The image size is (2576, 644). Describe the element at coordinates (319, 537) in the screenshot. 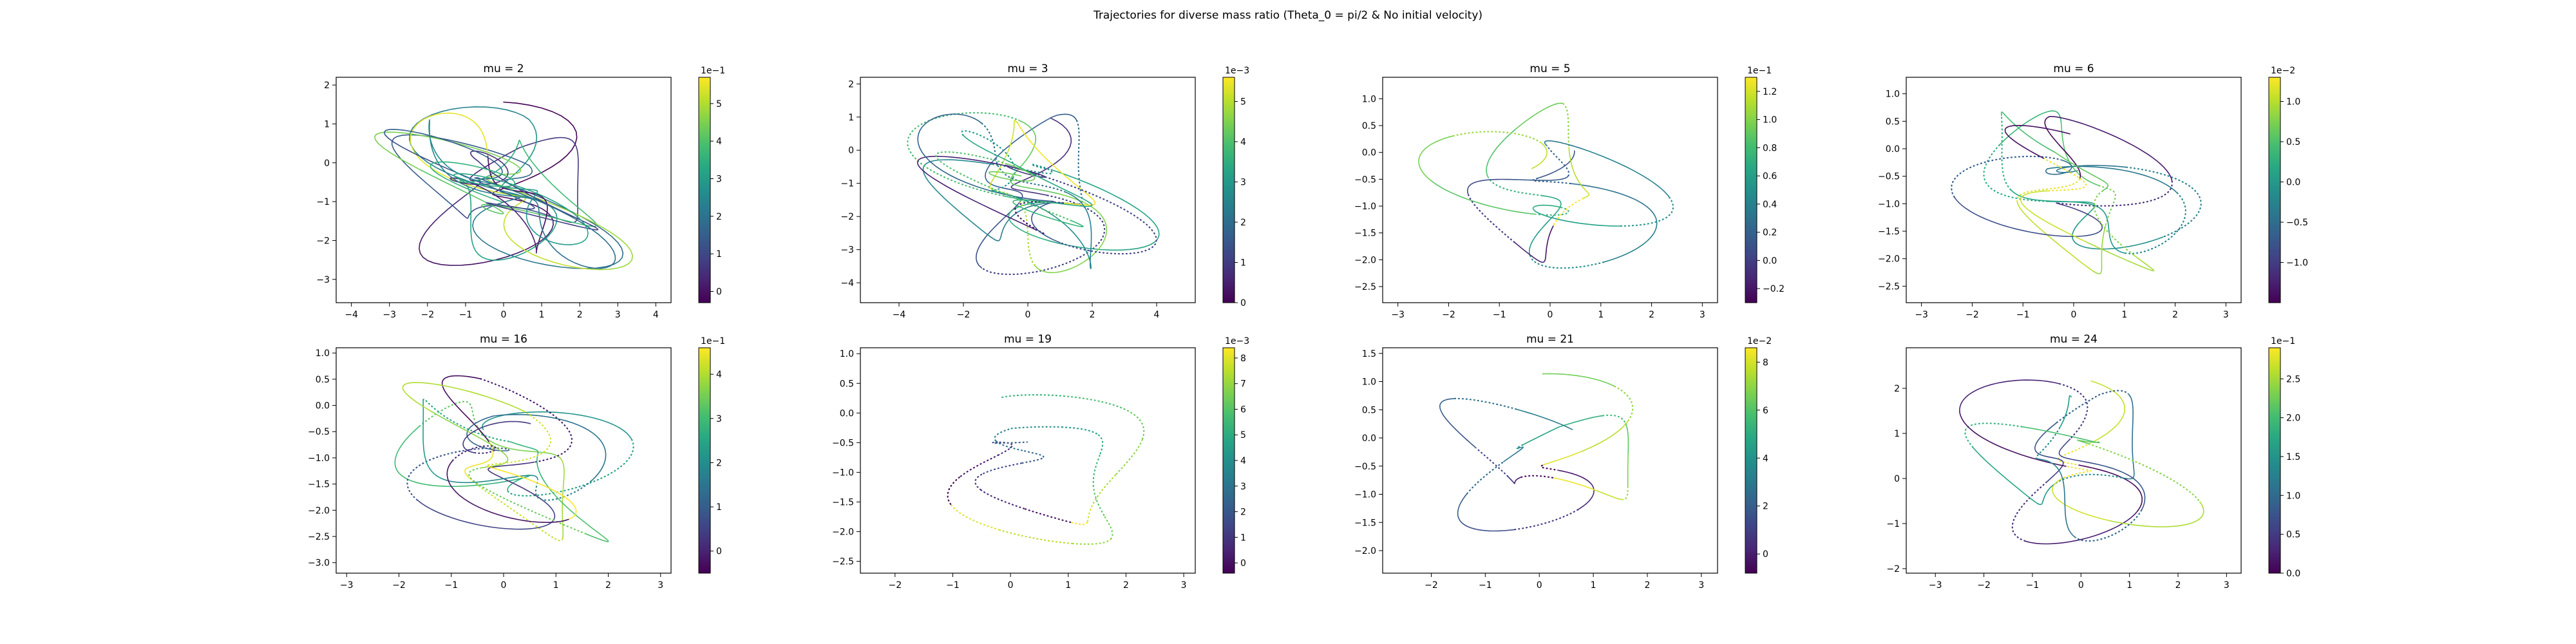

I see `y-tick-label: −2.5` at that location.